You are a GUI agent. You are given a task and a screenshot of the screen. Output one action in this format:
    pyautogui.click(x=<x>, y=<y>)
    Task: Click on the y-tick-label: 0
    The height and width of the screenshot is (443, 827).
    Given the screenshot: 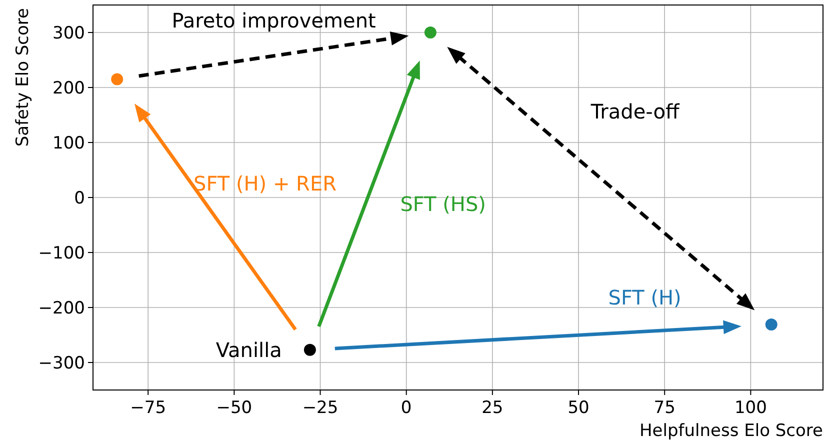 What is the action you would take?
    pyautogui.click(x=79, y=198)
    